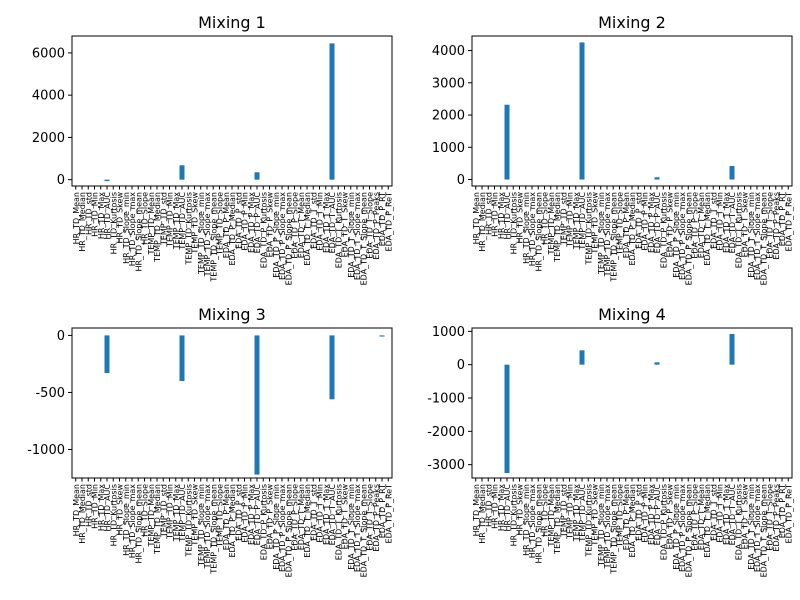 This screenshot has width=800, height=600. What do you see at coordinates (50, 393) in the screenshot?
I see `y-tick-label: -500` at bounding box center [50, 393].